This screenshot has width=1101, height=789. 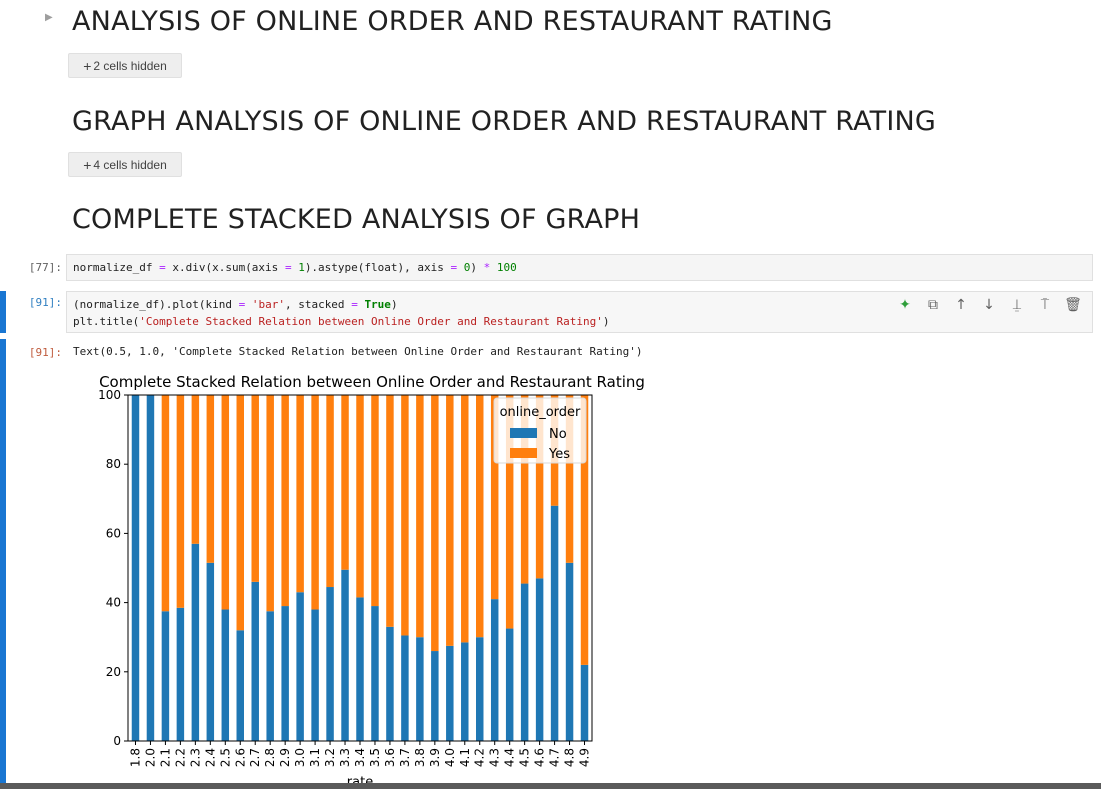 I want to click on x-tick-label: 3.1, so click(x=315, y=757).